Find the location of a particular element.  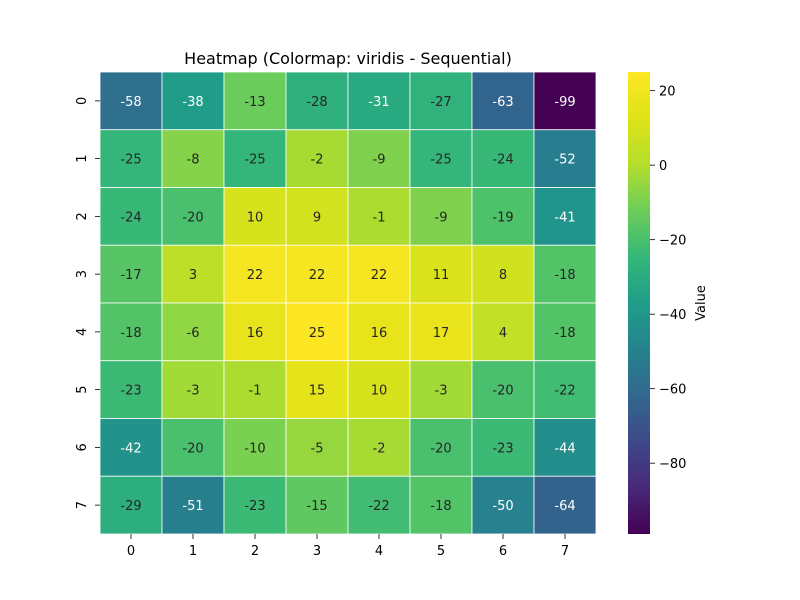

x-tick-label-6: 6 is located at coordinates (503, 551).